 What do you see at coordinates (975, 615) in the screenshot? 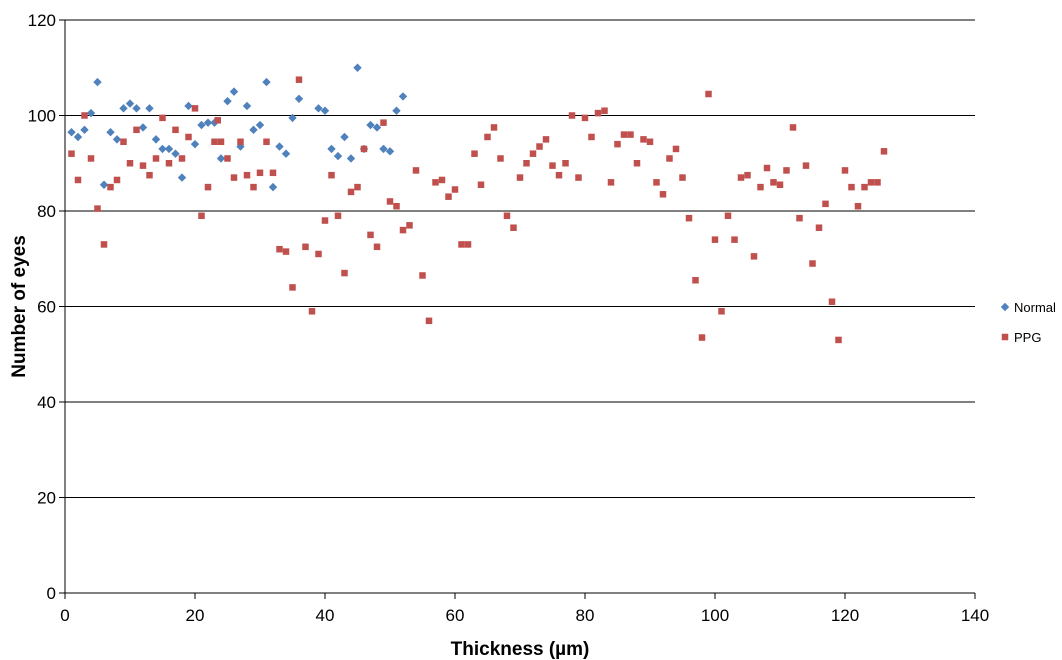
I see `x-tick-label: 140` at bounding box center [975, 615].